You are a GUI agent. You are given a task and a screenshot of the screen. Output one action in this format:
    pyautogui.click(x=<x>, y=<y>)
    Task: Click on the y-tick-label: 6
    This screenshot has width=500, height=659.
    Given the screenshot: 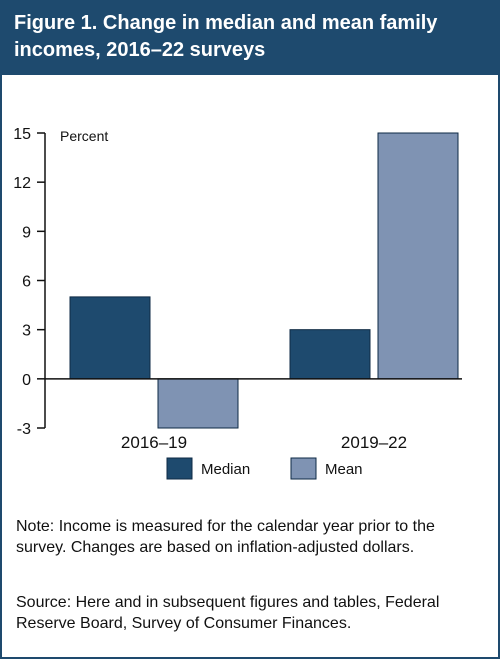 What is the action you would take?
    pyautogui.click(x=26, y=282)
    